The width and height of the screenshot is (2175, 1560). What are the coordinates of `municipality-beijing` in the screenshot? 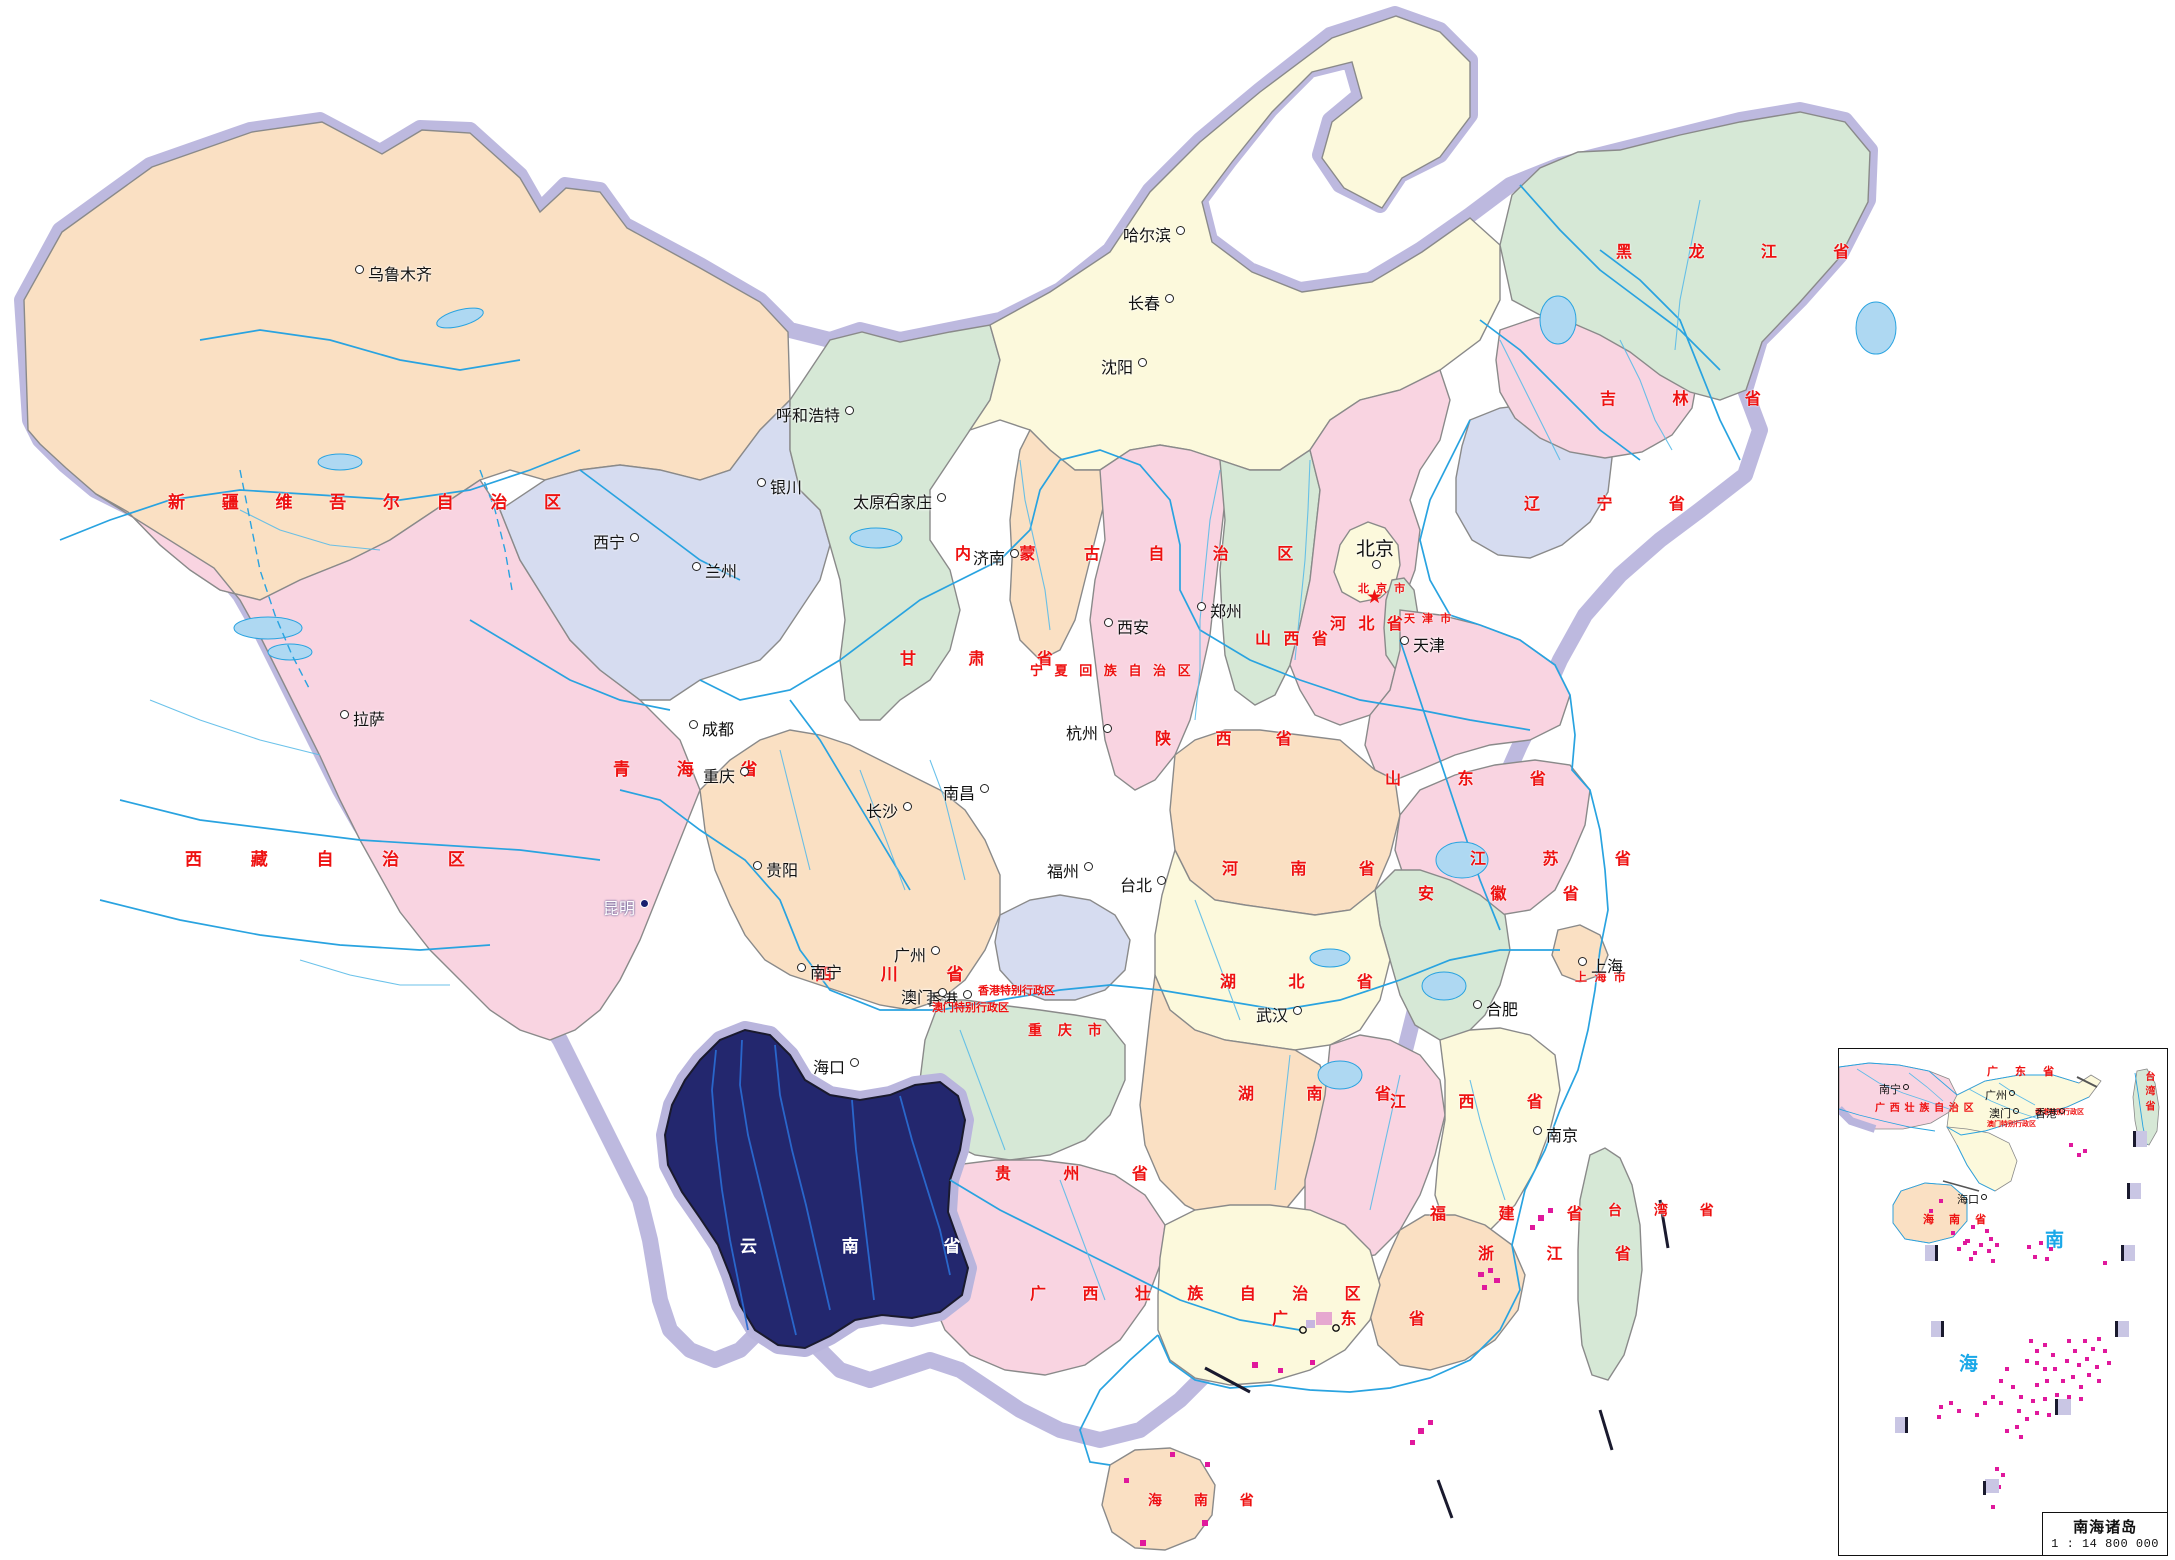 It's located at (1367, 562).